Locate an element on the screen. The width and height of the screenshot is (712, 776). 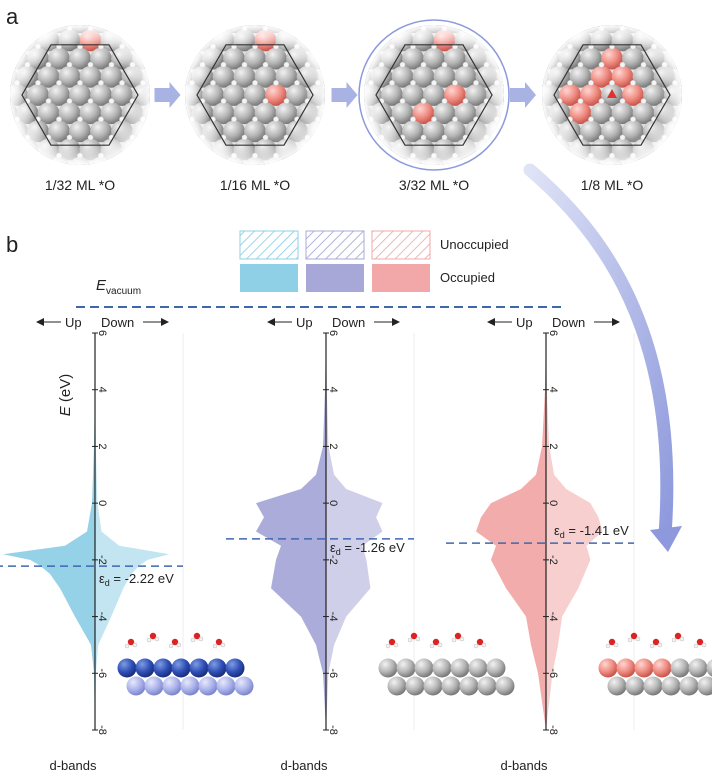
dos-spin-down-area is located at coordinates (354, 531).